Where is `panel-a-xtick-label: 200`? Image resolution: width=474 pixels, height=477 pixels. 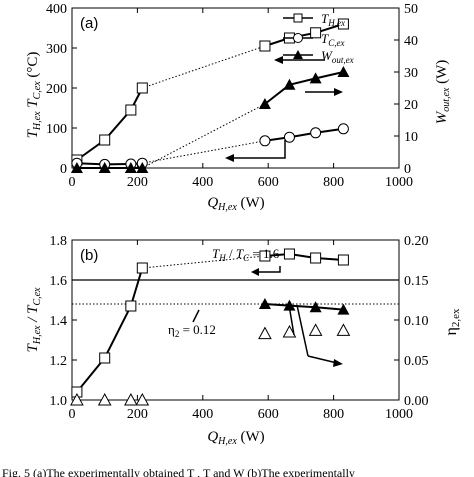
panel-a-xtick-label: 200 is located at coordinates (137, 182).